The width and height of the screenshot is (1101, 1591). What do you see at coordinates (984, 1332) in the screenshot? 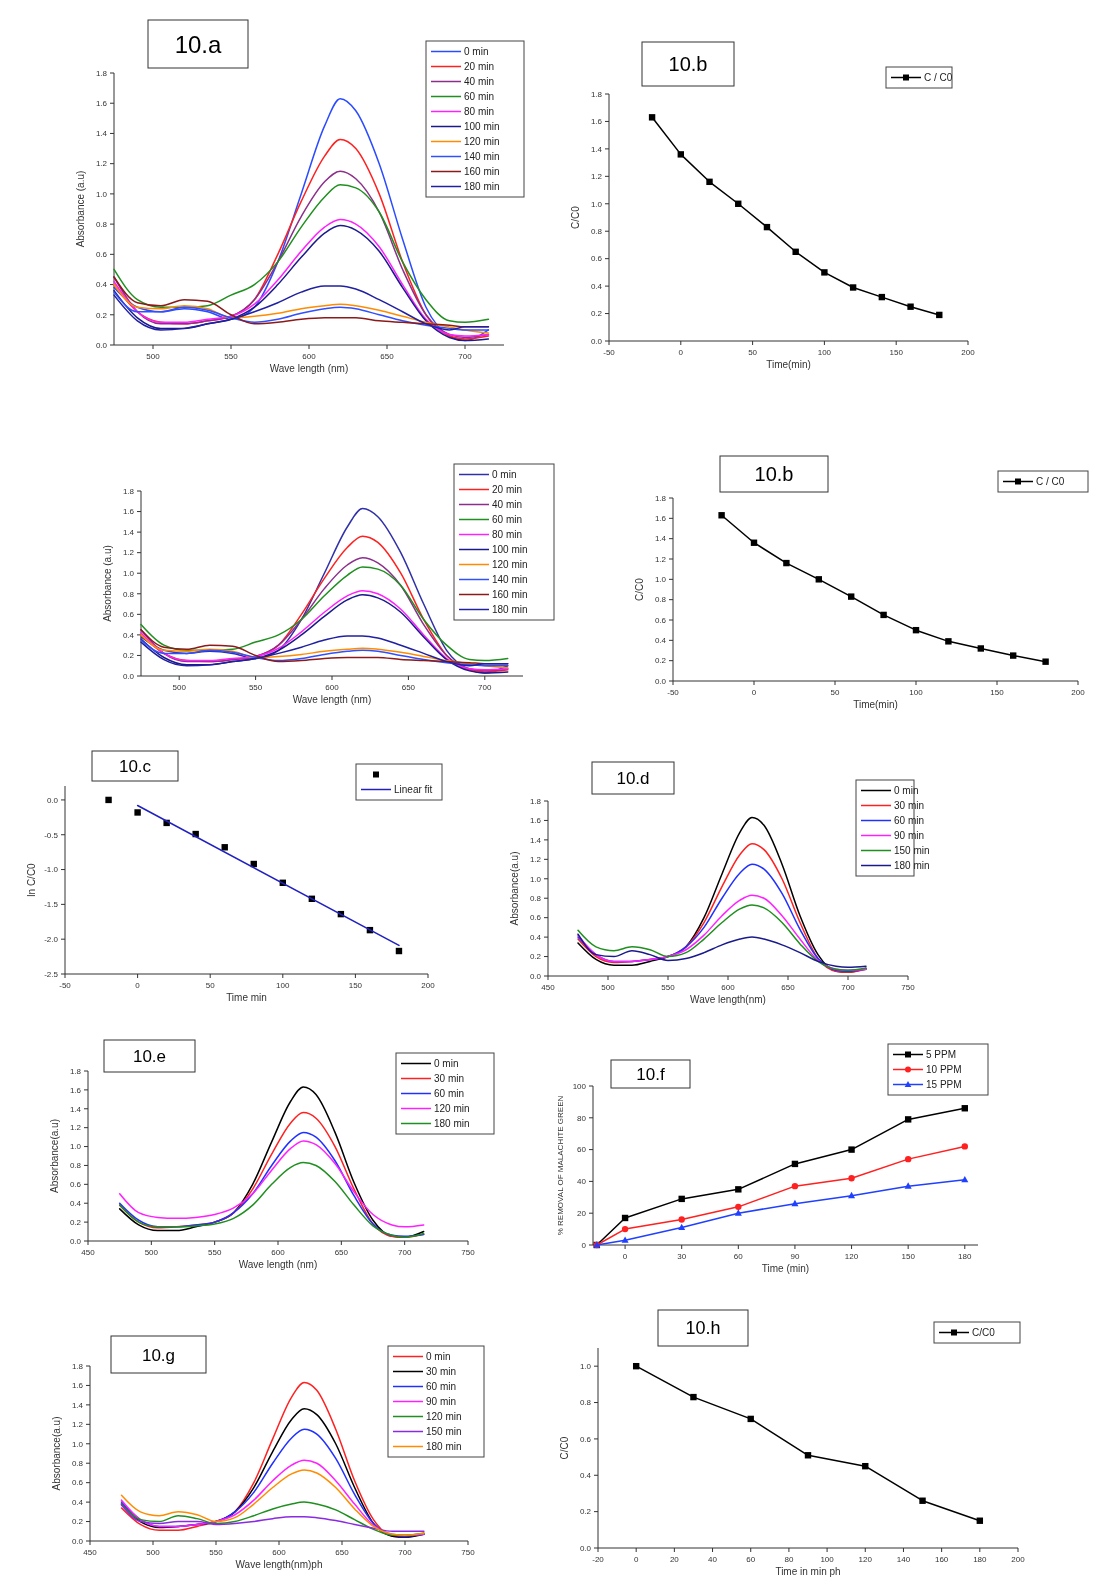
I see `legend-label: C/C0` at bounding box center [984, 1332].